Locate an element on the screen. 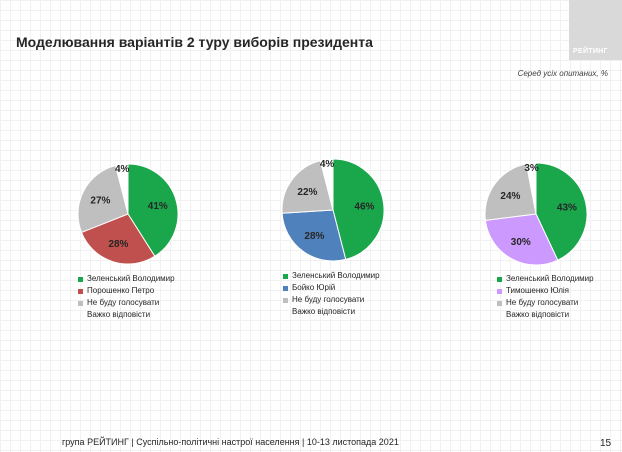  legend-item: Бойко Юрій is located at coordinates (331, 288).